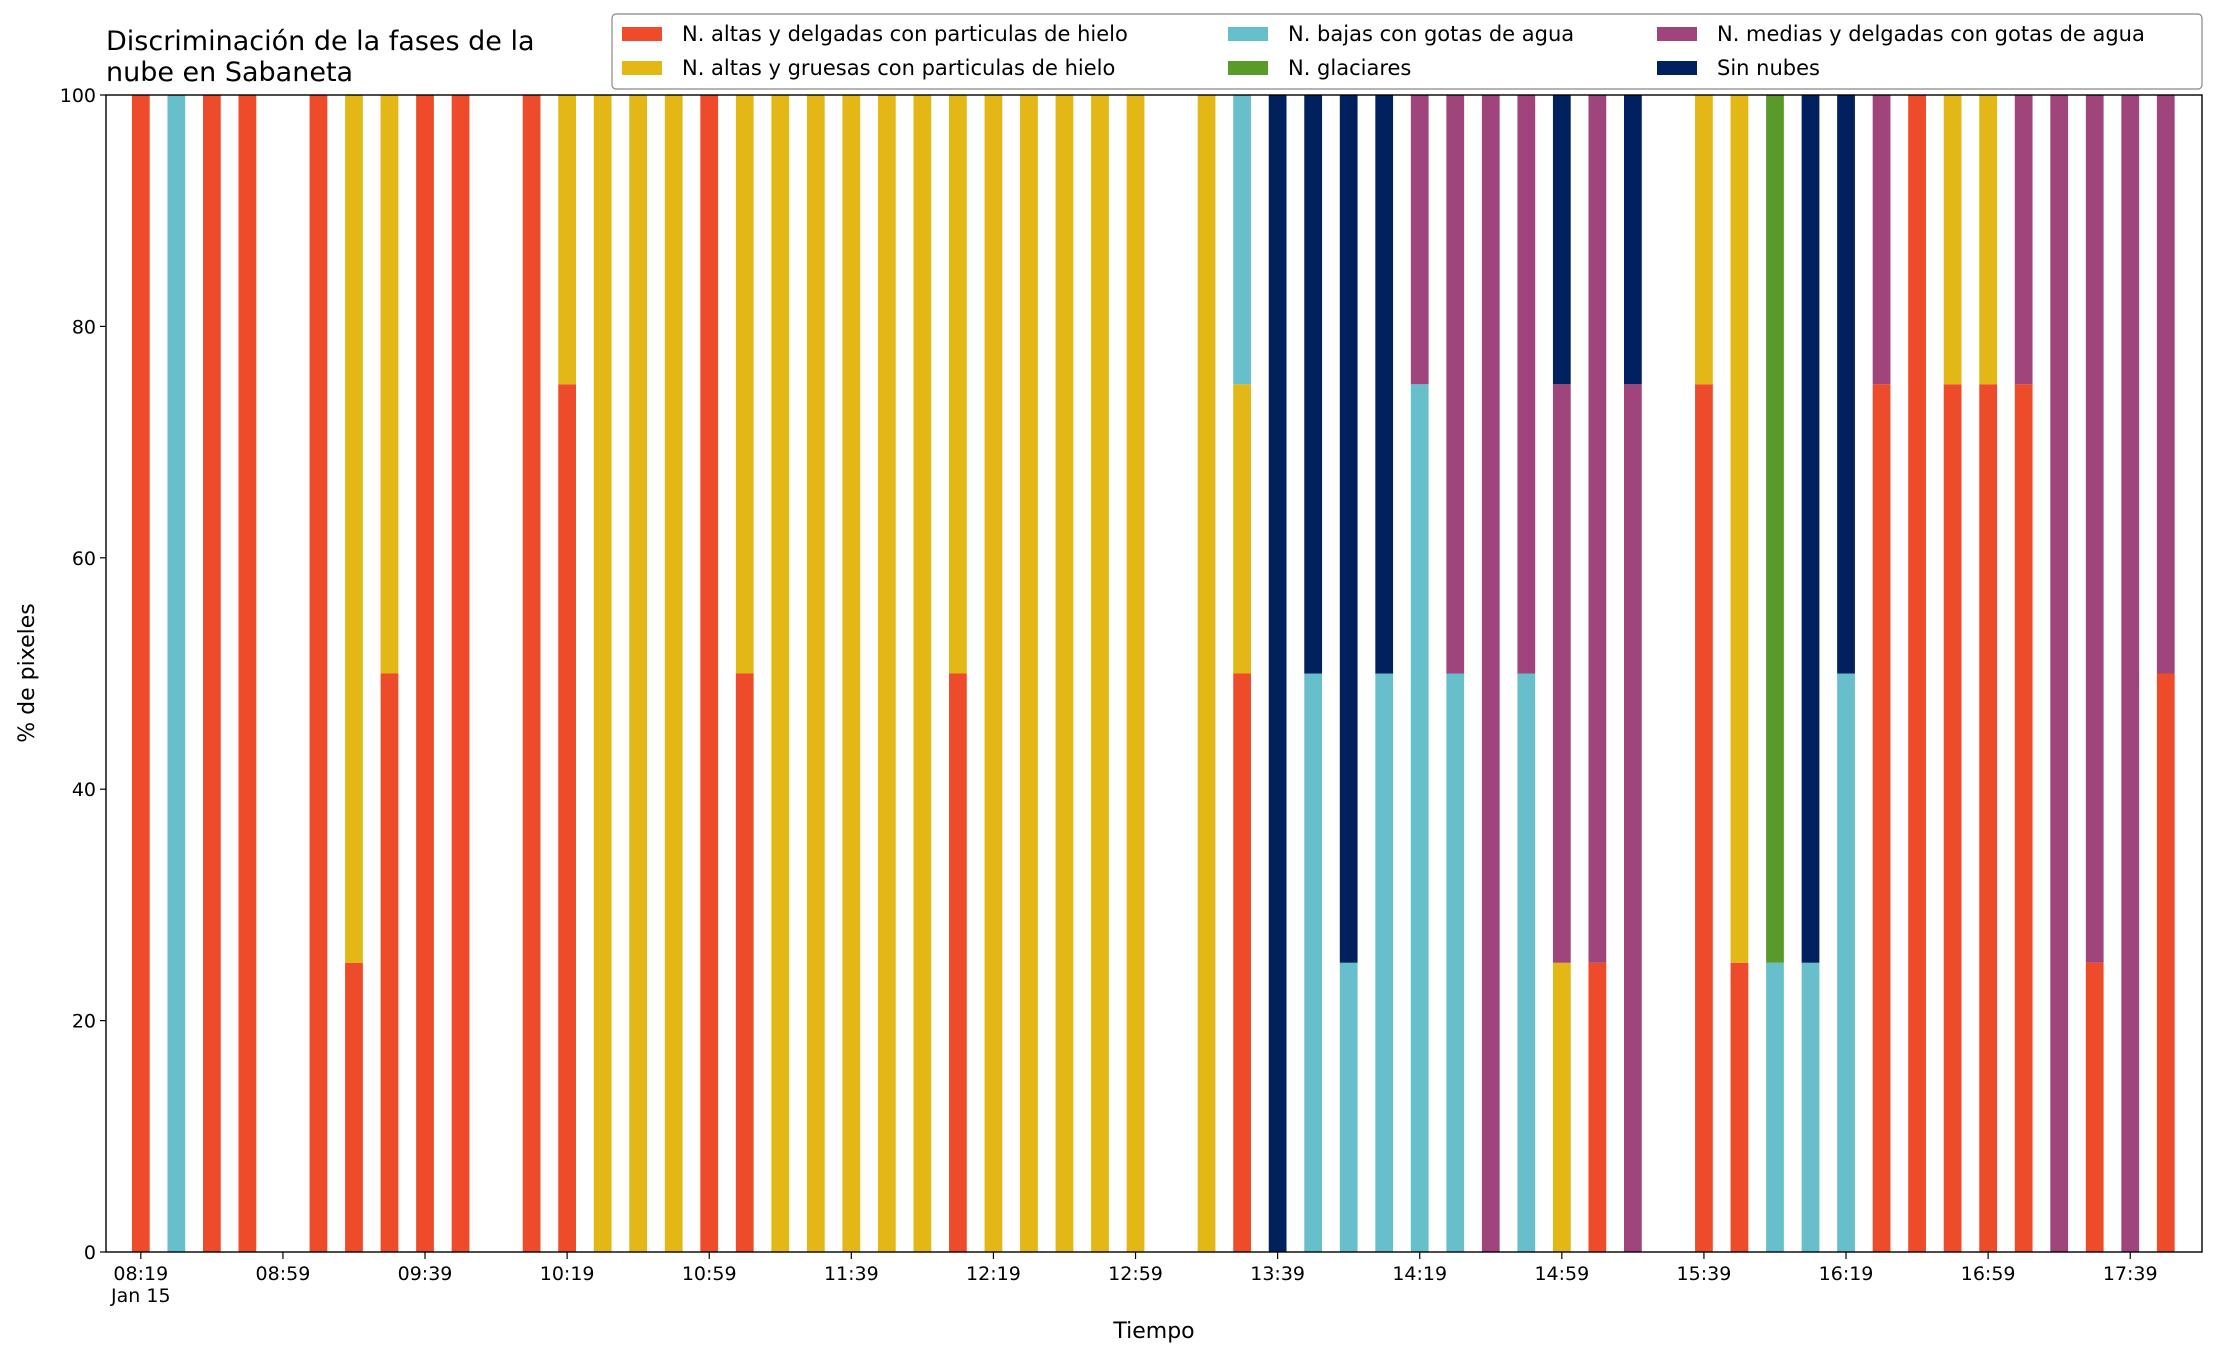 The width and height of the screenshot is (2216, 1355). Describe the element at coordinates (1561, 1274) in the screenshot. I see `x-tick-label: 14:59` at that location.